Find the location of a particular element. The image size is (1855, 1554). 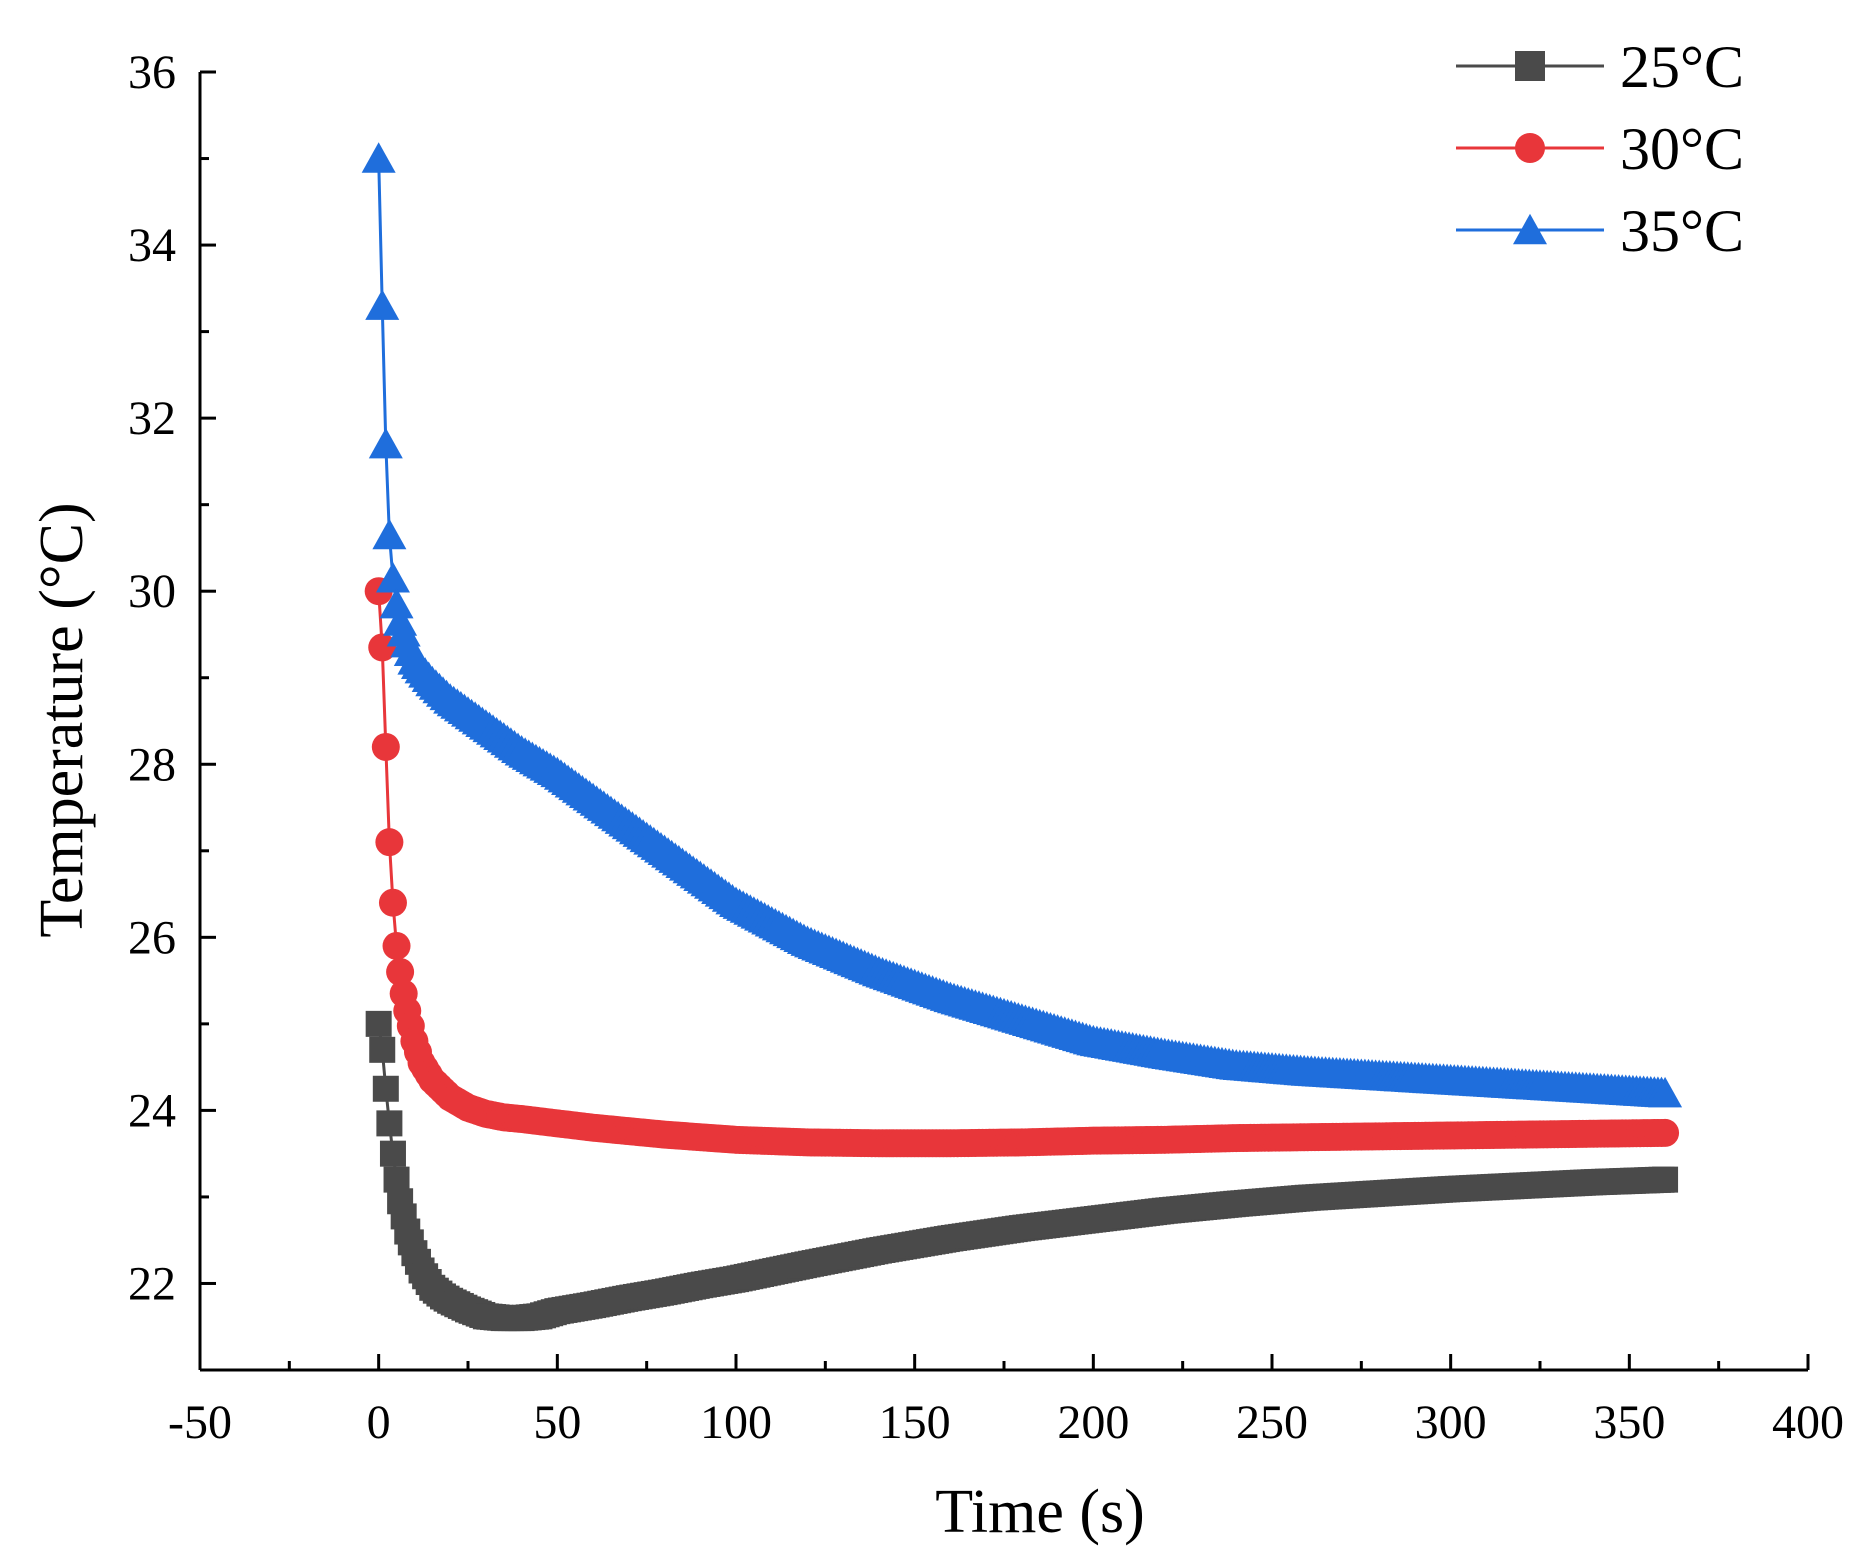

x-tick-label: 250 is located at coordinates (1272, 1422).